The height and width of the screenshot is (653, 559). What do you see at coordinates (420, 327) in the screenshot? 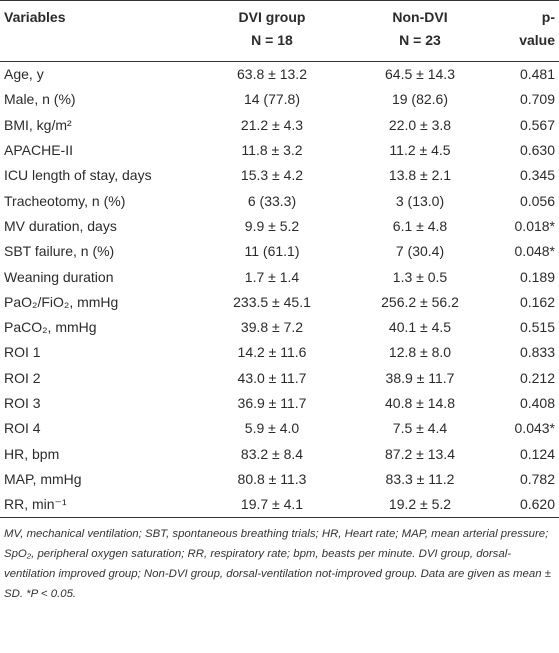
I see `table-cell: 40.1 ± 4.5` at bounding box center [420, 327].